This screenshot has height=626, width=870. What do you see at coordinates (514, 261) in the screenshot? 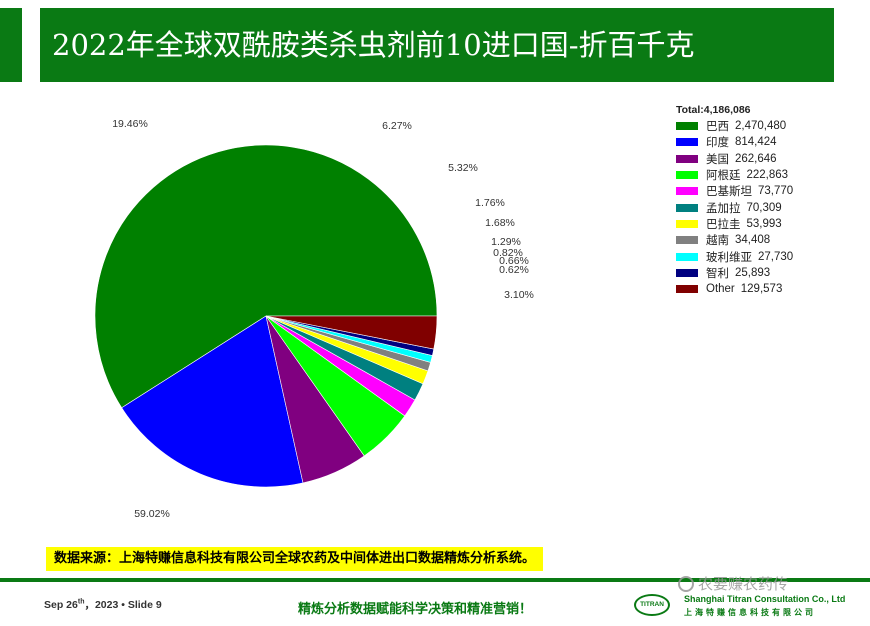
I see `pie-percent-label-8: 0.66%` at bounding box center [514, 261].